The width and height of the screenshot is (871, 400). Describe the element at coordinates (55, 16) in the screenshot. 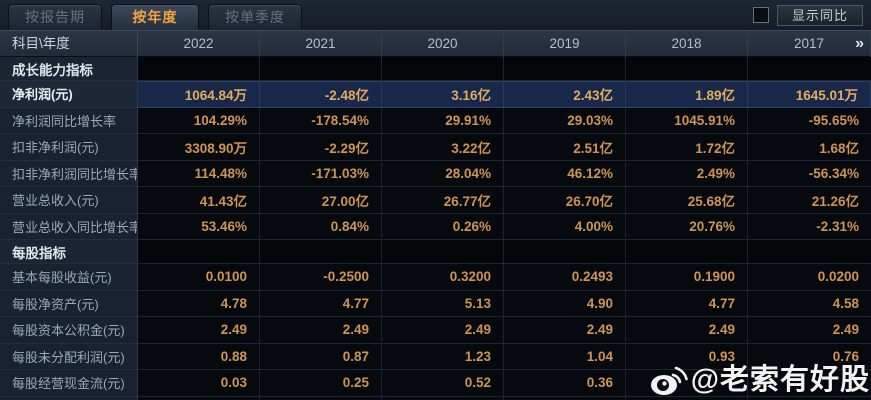

I see `tab-by-report-period: 按报告期` at that location.